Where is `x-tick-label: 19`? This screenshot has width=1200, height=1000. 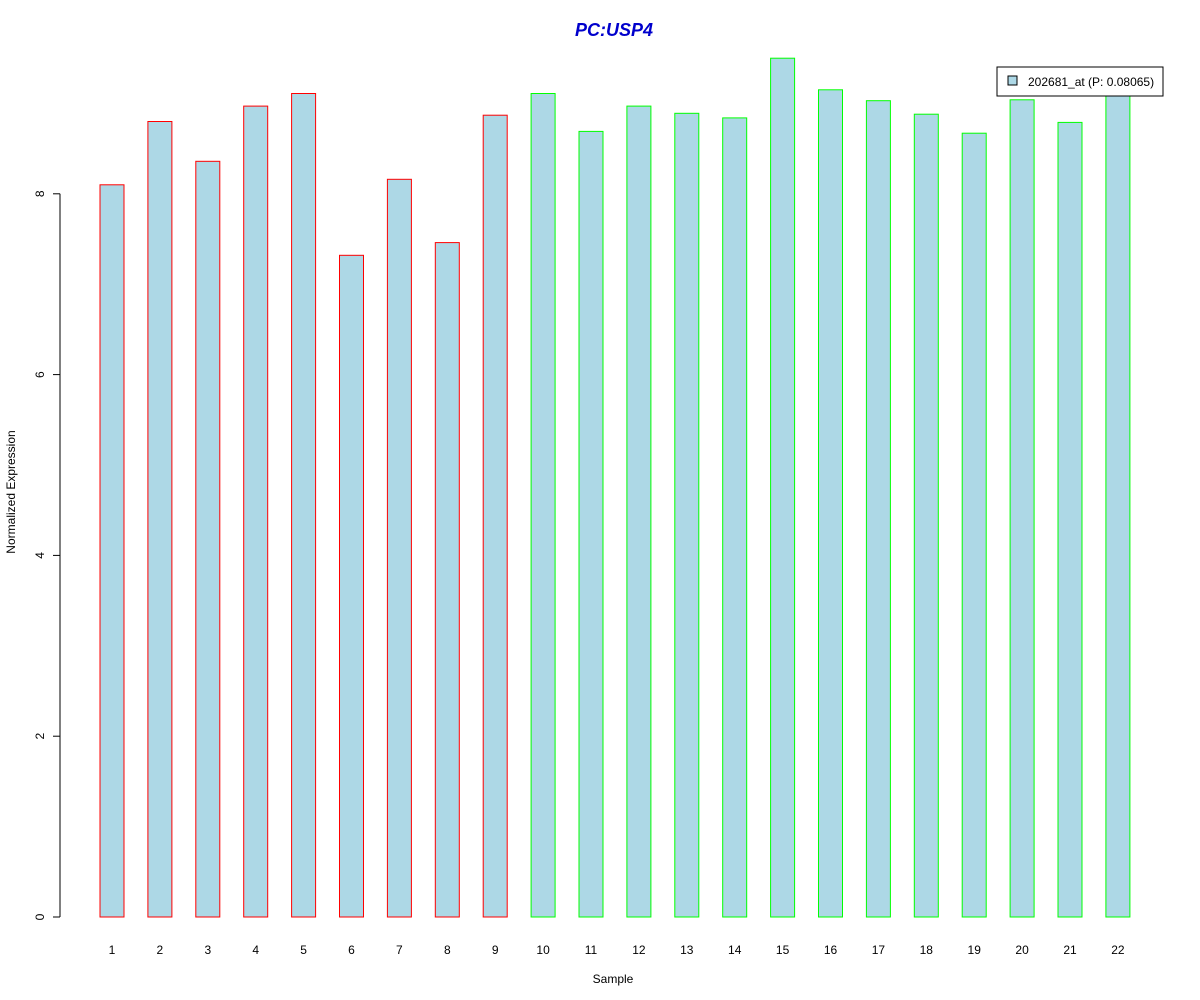
x-tick-label: 19 is located at coordinates (975, 950).